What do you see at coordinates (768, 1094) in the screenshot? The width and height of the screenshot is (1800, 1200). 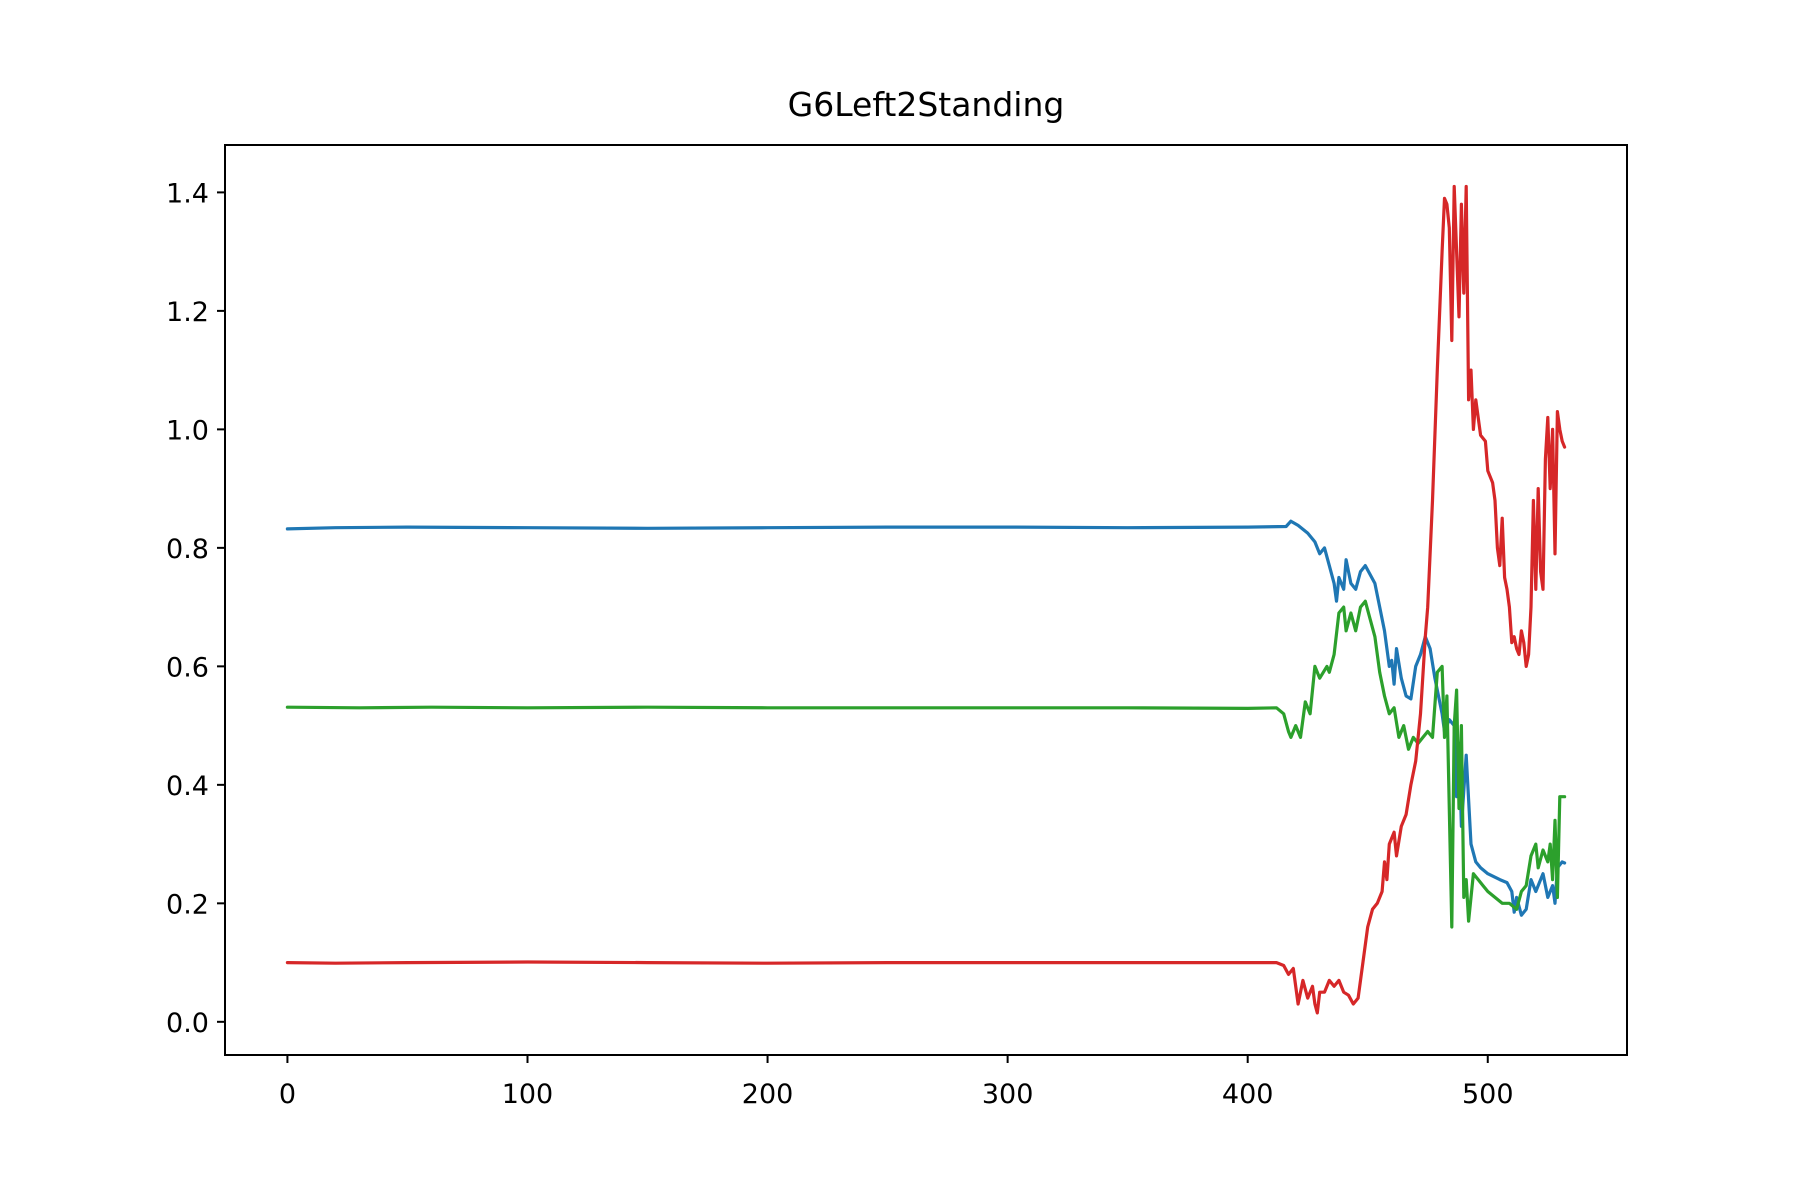 I see `x-tick-label: 200` at bounding box center [768, 1094].